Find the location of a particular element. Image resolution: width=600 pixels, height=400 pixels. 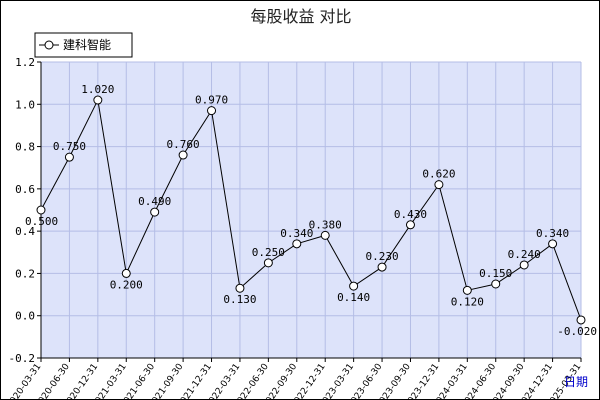

data-label: 0.620 is located at coordinates (438, 174).